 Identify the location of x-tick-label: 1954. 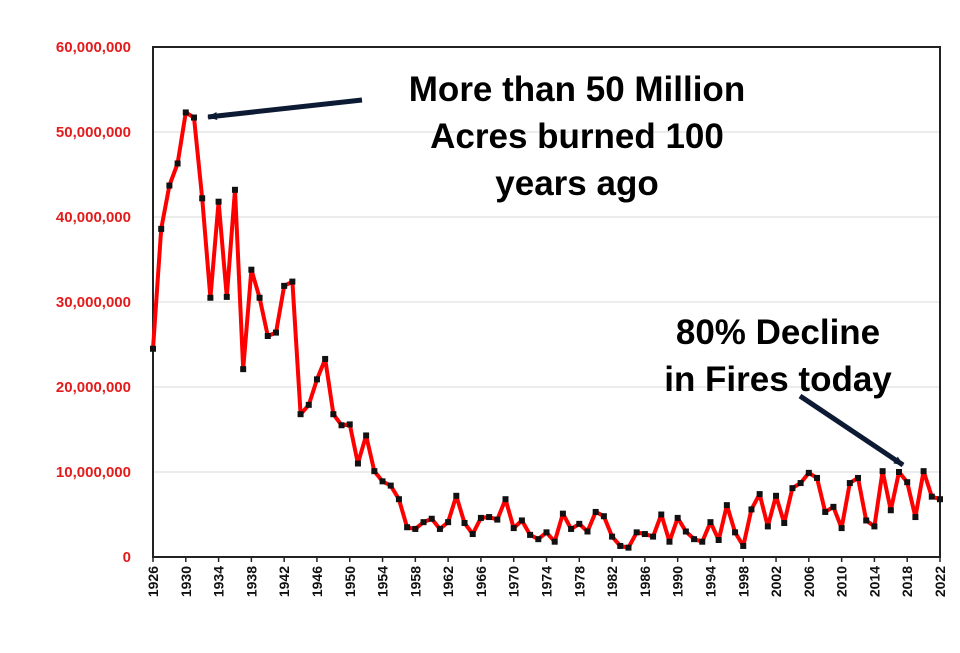
(383, 581).